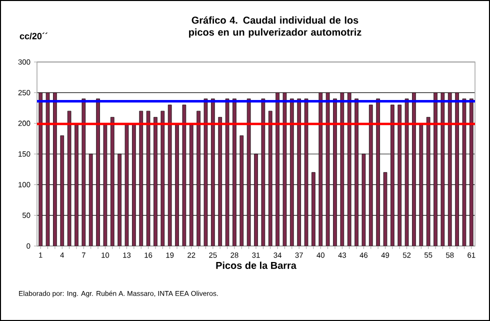  What do you see at coordinates (34, 36) in the screenshot?
I see `y-axis-title: cc/20´´` at bounding box center [34, 36].